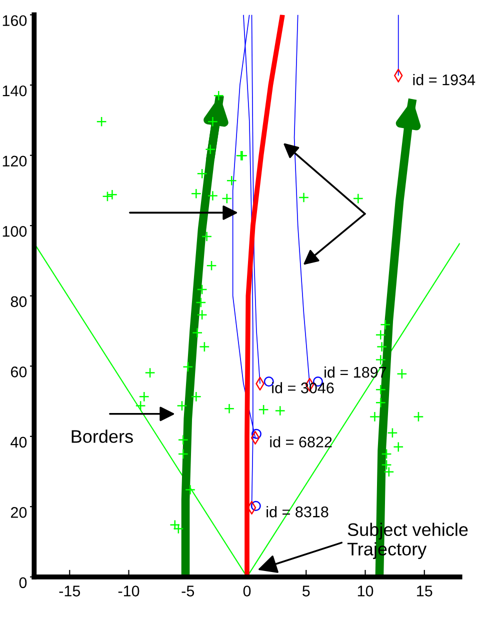 Image resolution: width=495 pixels, height=617 pixels. I want to click on x-tick-label: 15, so click(424, 591).